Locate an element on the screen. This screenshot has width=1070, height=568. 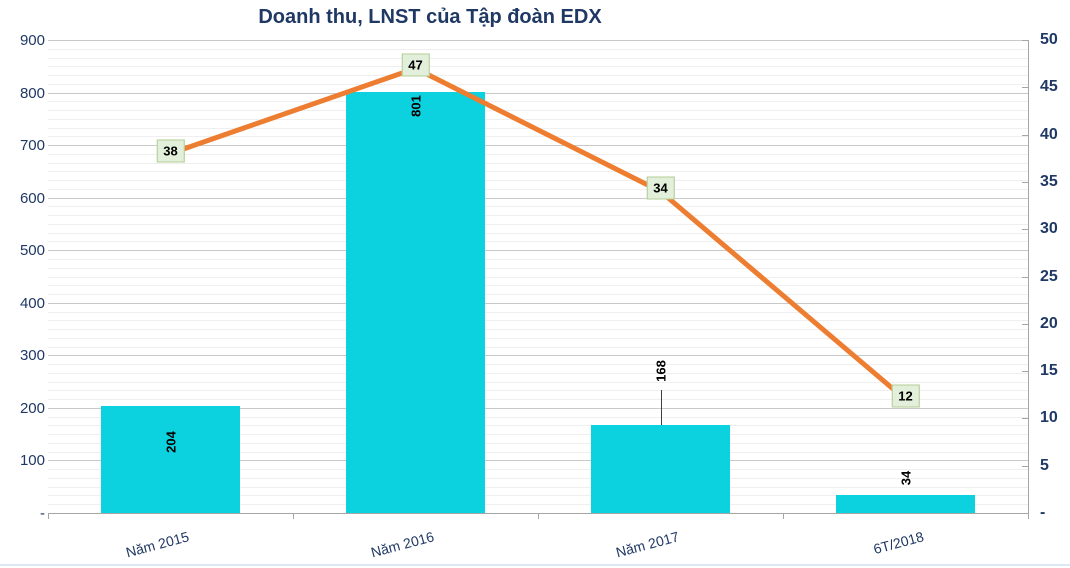
chart-title: Doanh thu, LNST của Tập đoàn EDX is located at coordinates (430, 17).